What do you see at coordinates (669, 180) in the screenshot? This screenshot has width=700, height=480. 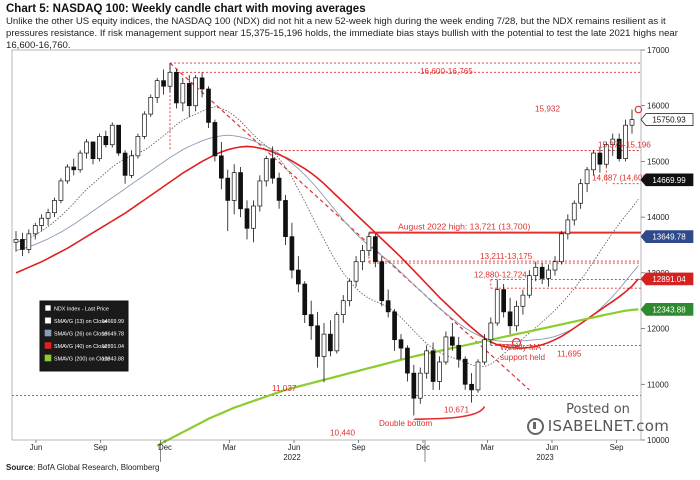 I see `price-tag-label: 14669.99` at bounding box center [669, 180].